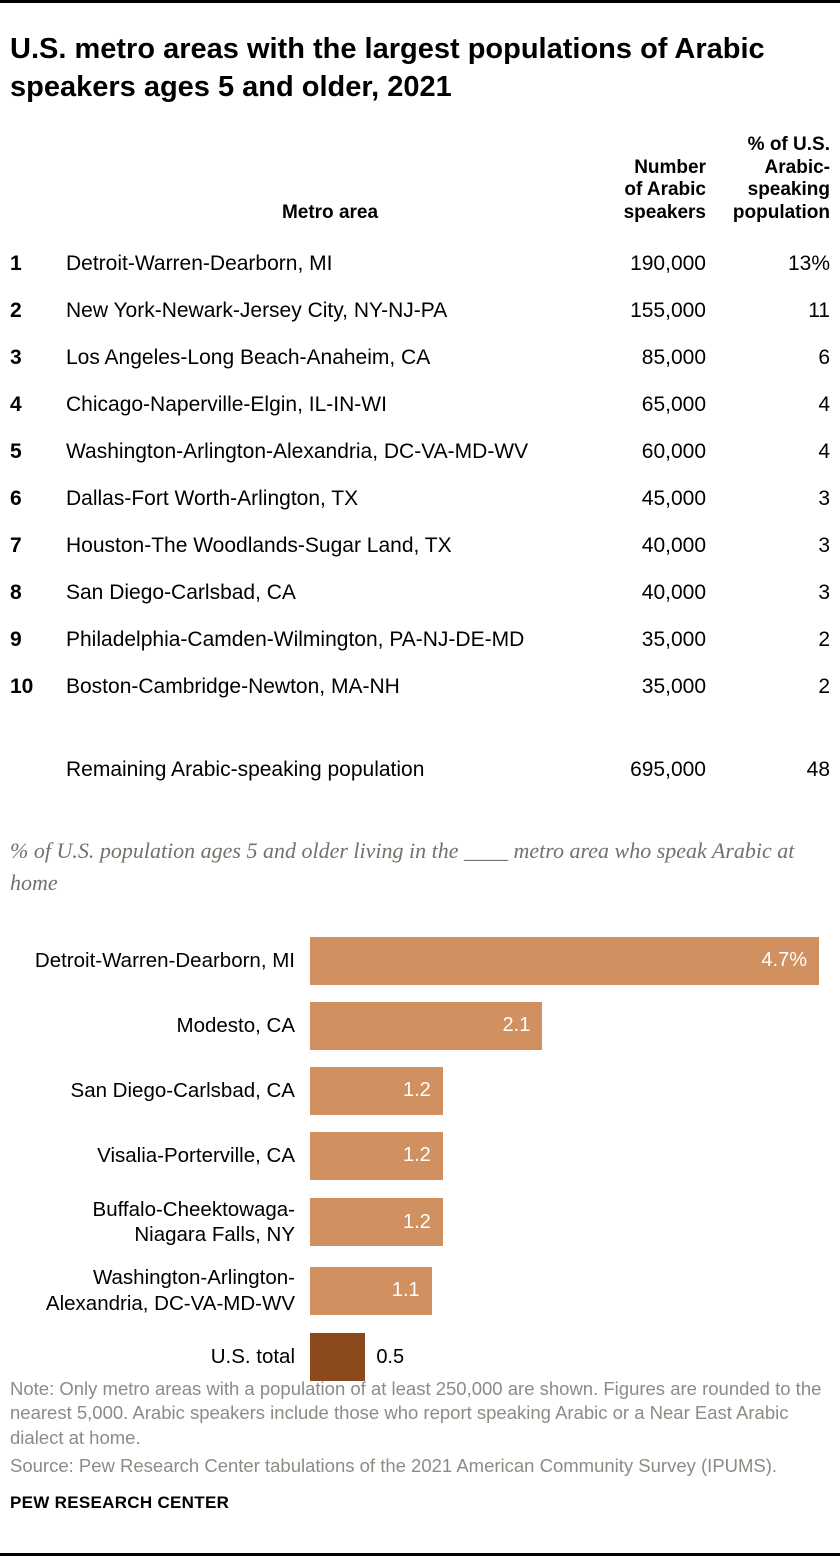 The width and height of the screenshot is (840, 1556). Describe the element at coordinates (371, 1290) in the screenshot. I see `bar: 1.1` at that location.